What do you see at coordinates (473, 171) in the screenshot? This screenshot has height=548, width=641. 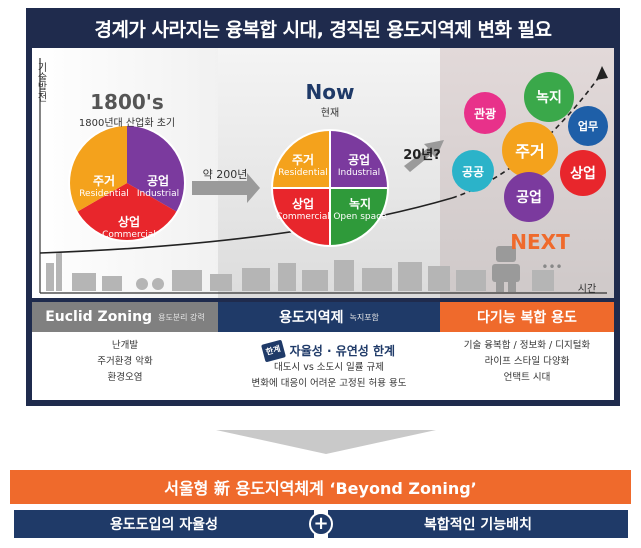 I see `bubble-public: 공공` at bounding box center [473, 171].